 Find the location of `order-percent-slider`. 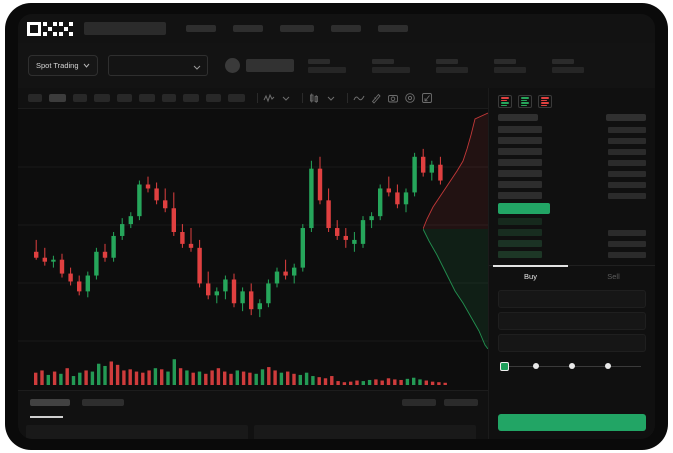

order-percent-slider is located at coordinates (572, 366).